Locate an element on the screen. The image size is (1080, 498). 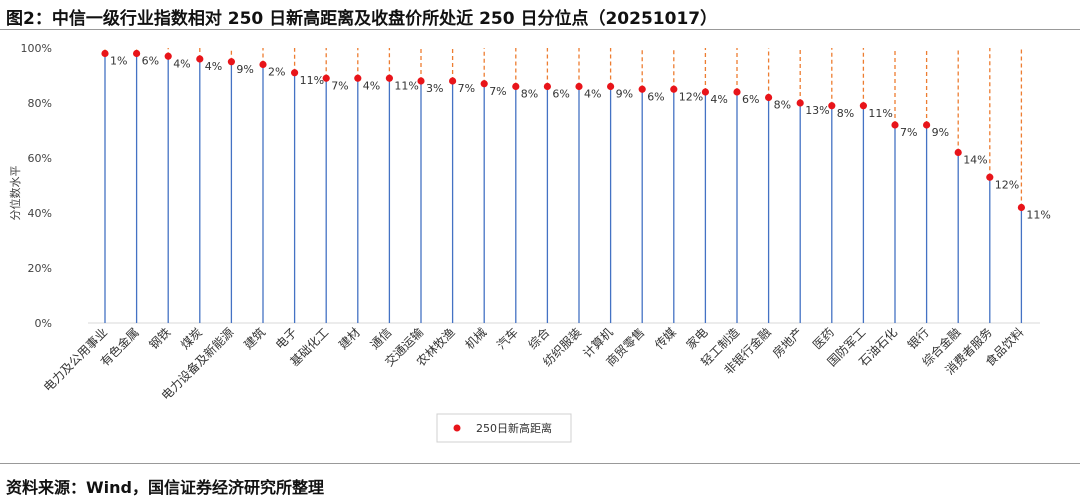
y-tick-label: 100% is located at coordinates (36, 48).